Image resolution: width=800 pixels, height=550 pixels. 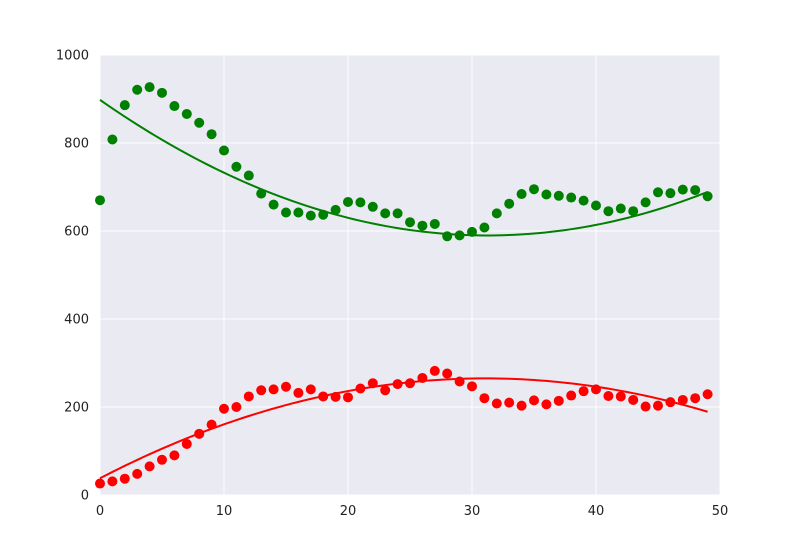 I want to click on x-tick-label: 50, so click(x=720, y=511).